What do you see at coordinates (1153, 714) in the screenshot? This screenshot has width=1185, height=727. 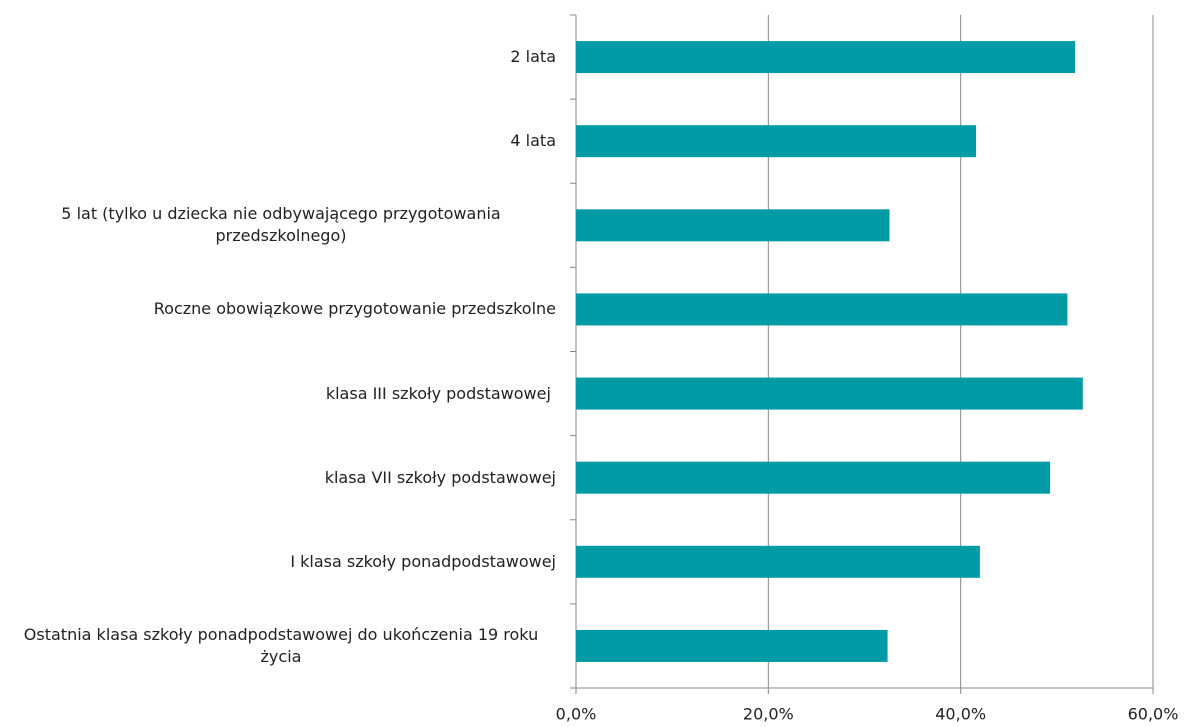 I see `x-tick-label: 60,0%` at bounding box center [1153, 714].